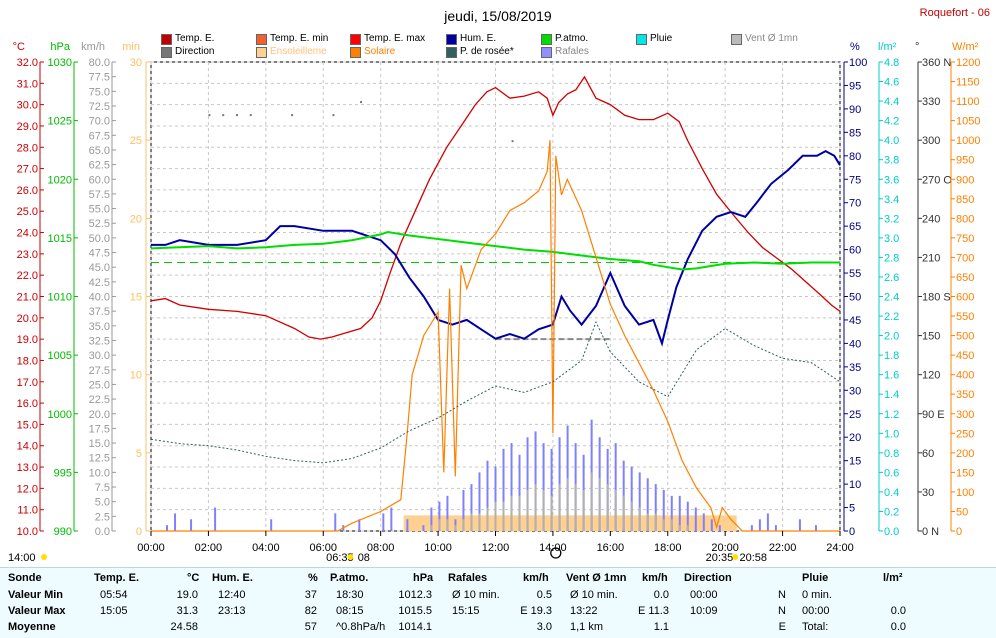 This screenshot has width=996, height=638. I want to click on axis-tick-label: 800, so click(965, 219).